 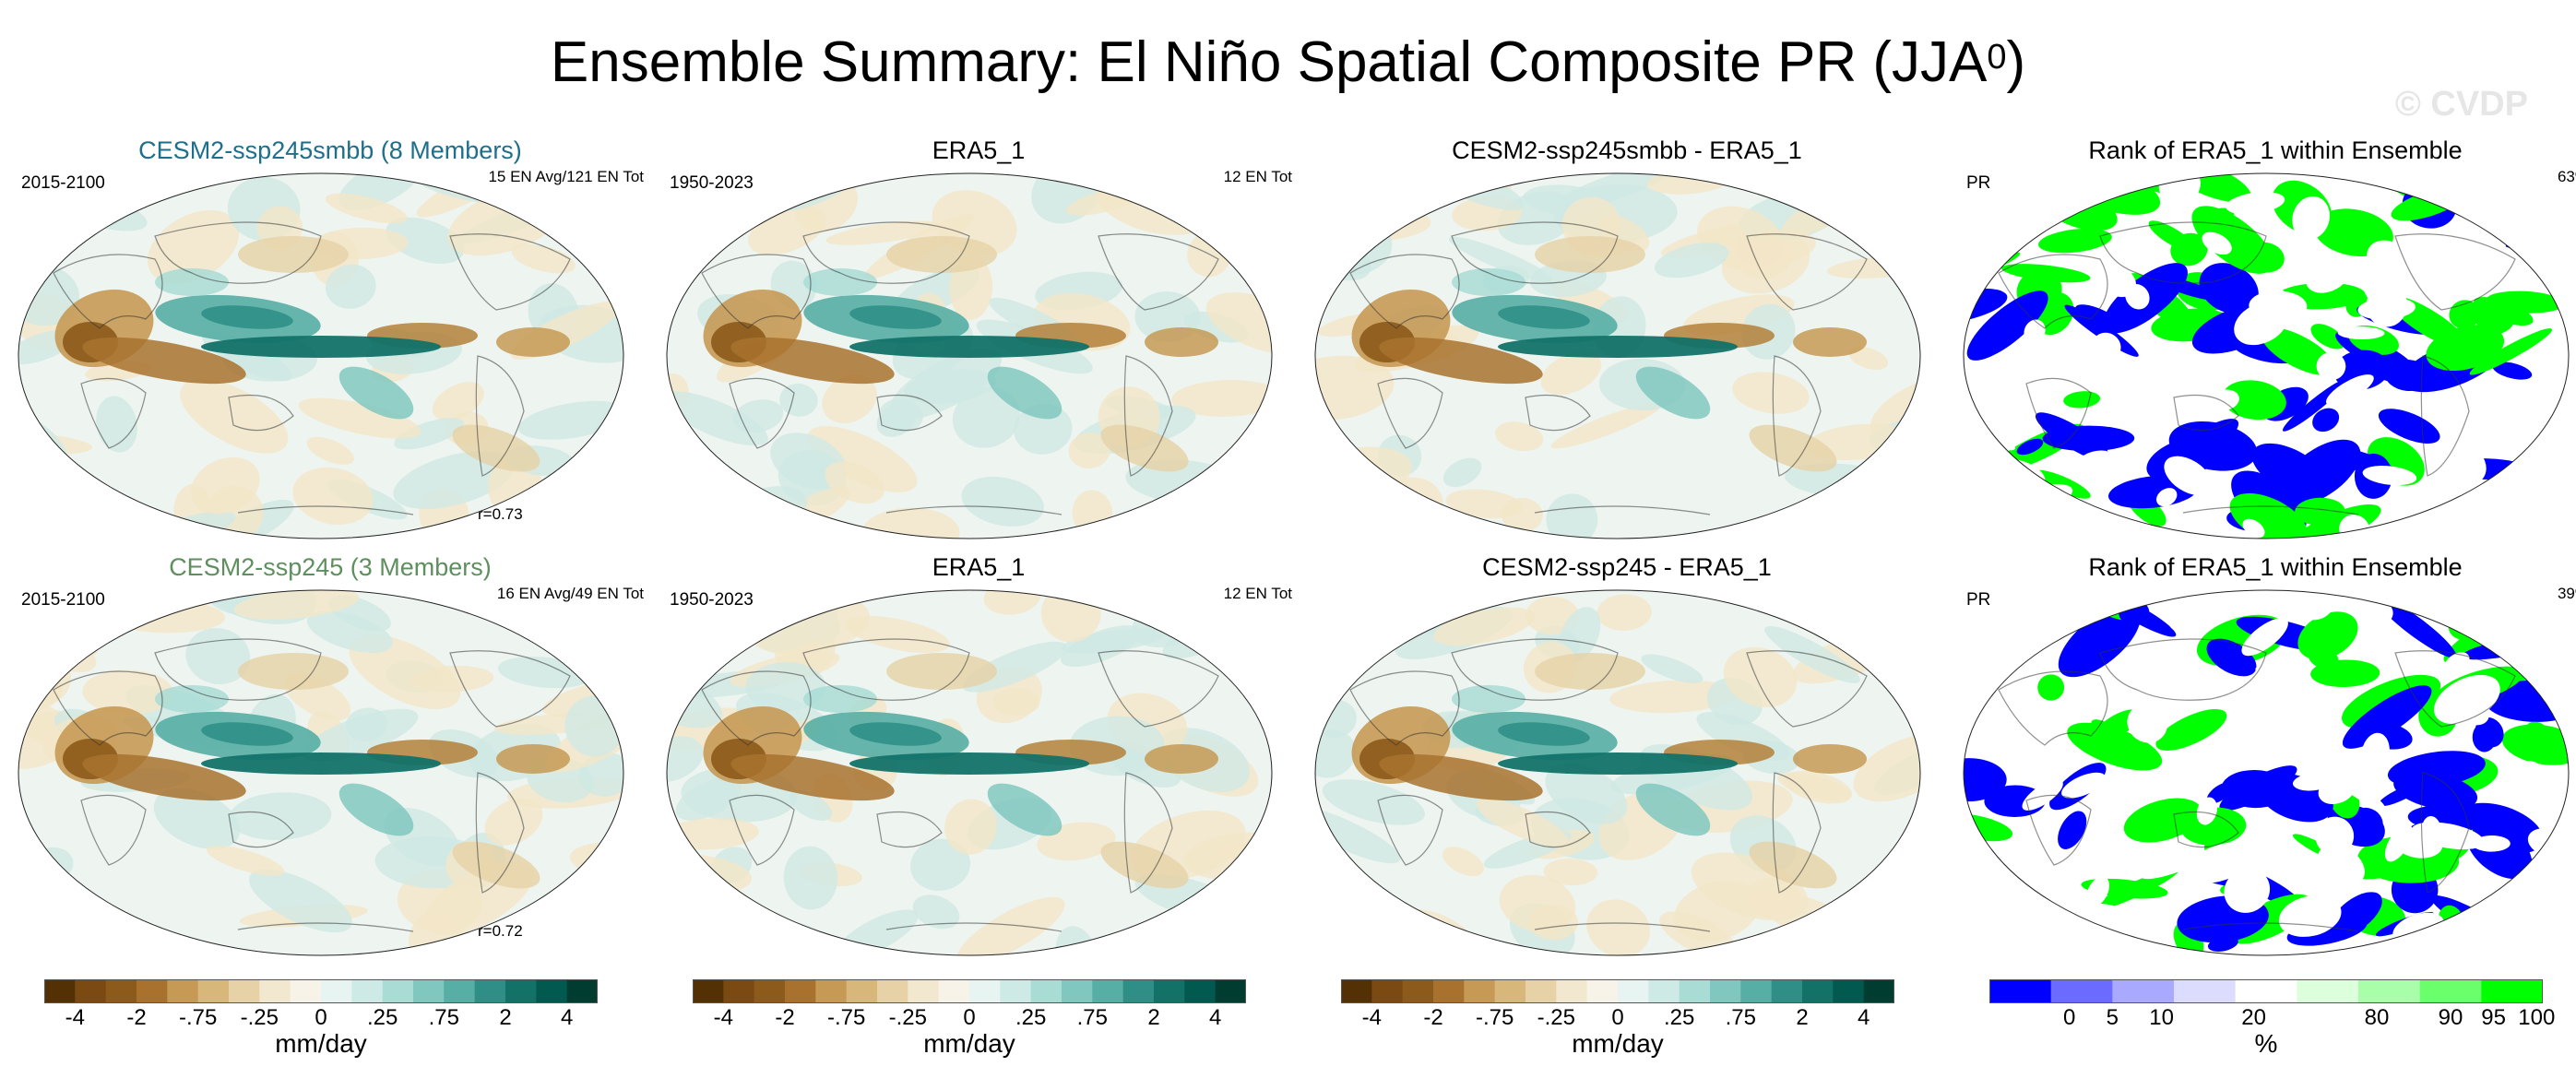 I want to click on panel-period: 2015-2100, so click(x=63, y=183).